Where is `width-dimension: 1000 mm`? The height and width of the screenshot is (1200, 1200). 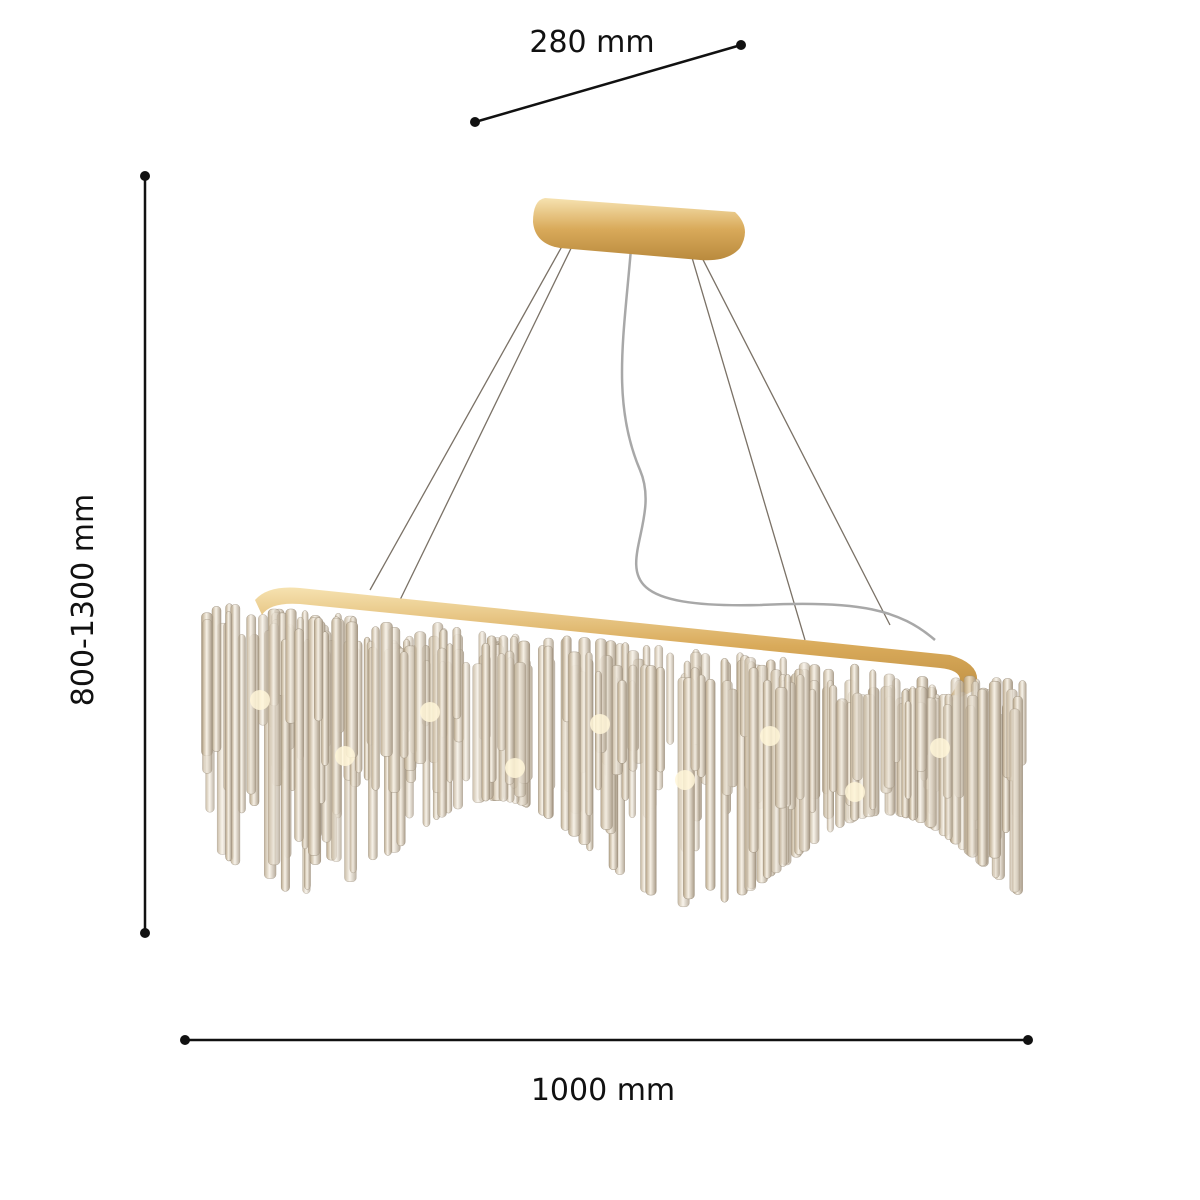 width-dimension: 1000 mm is located at coordinates (606, 1071).